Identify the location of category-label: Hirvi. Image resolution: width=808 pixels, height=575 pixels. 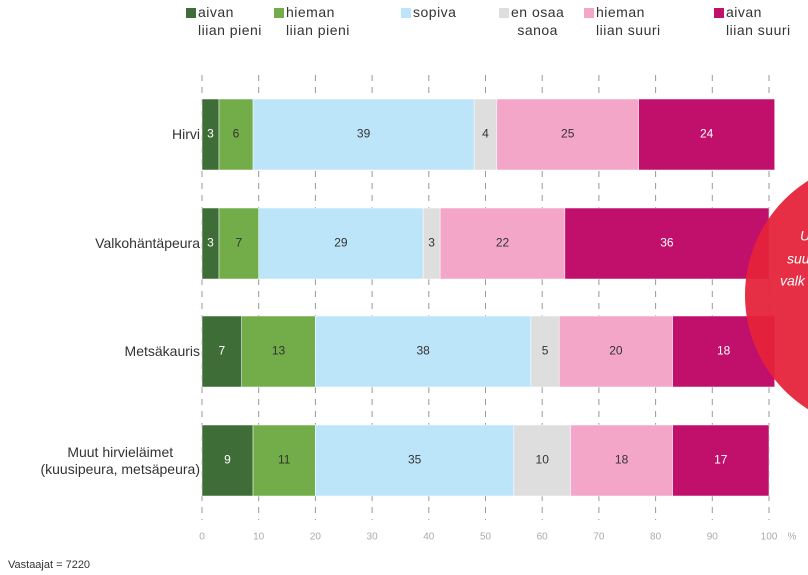
(186, 133).